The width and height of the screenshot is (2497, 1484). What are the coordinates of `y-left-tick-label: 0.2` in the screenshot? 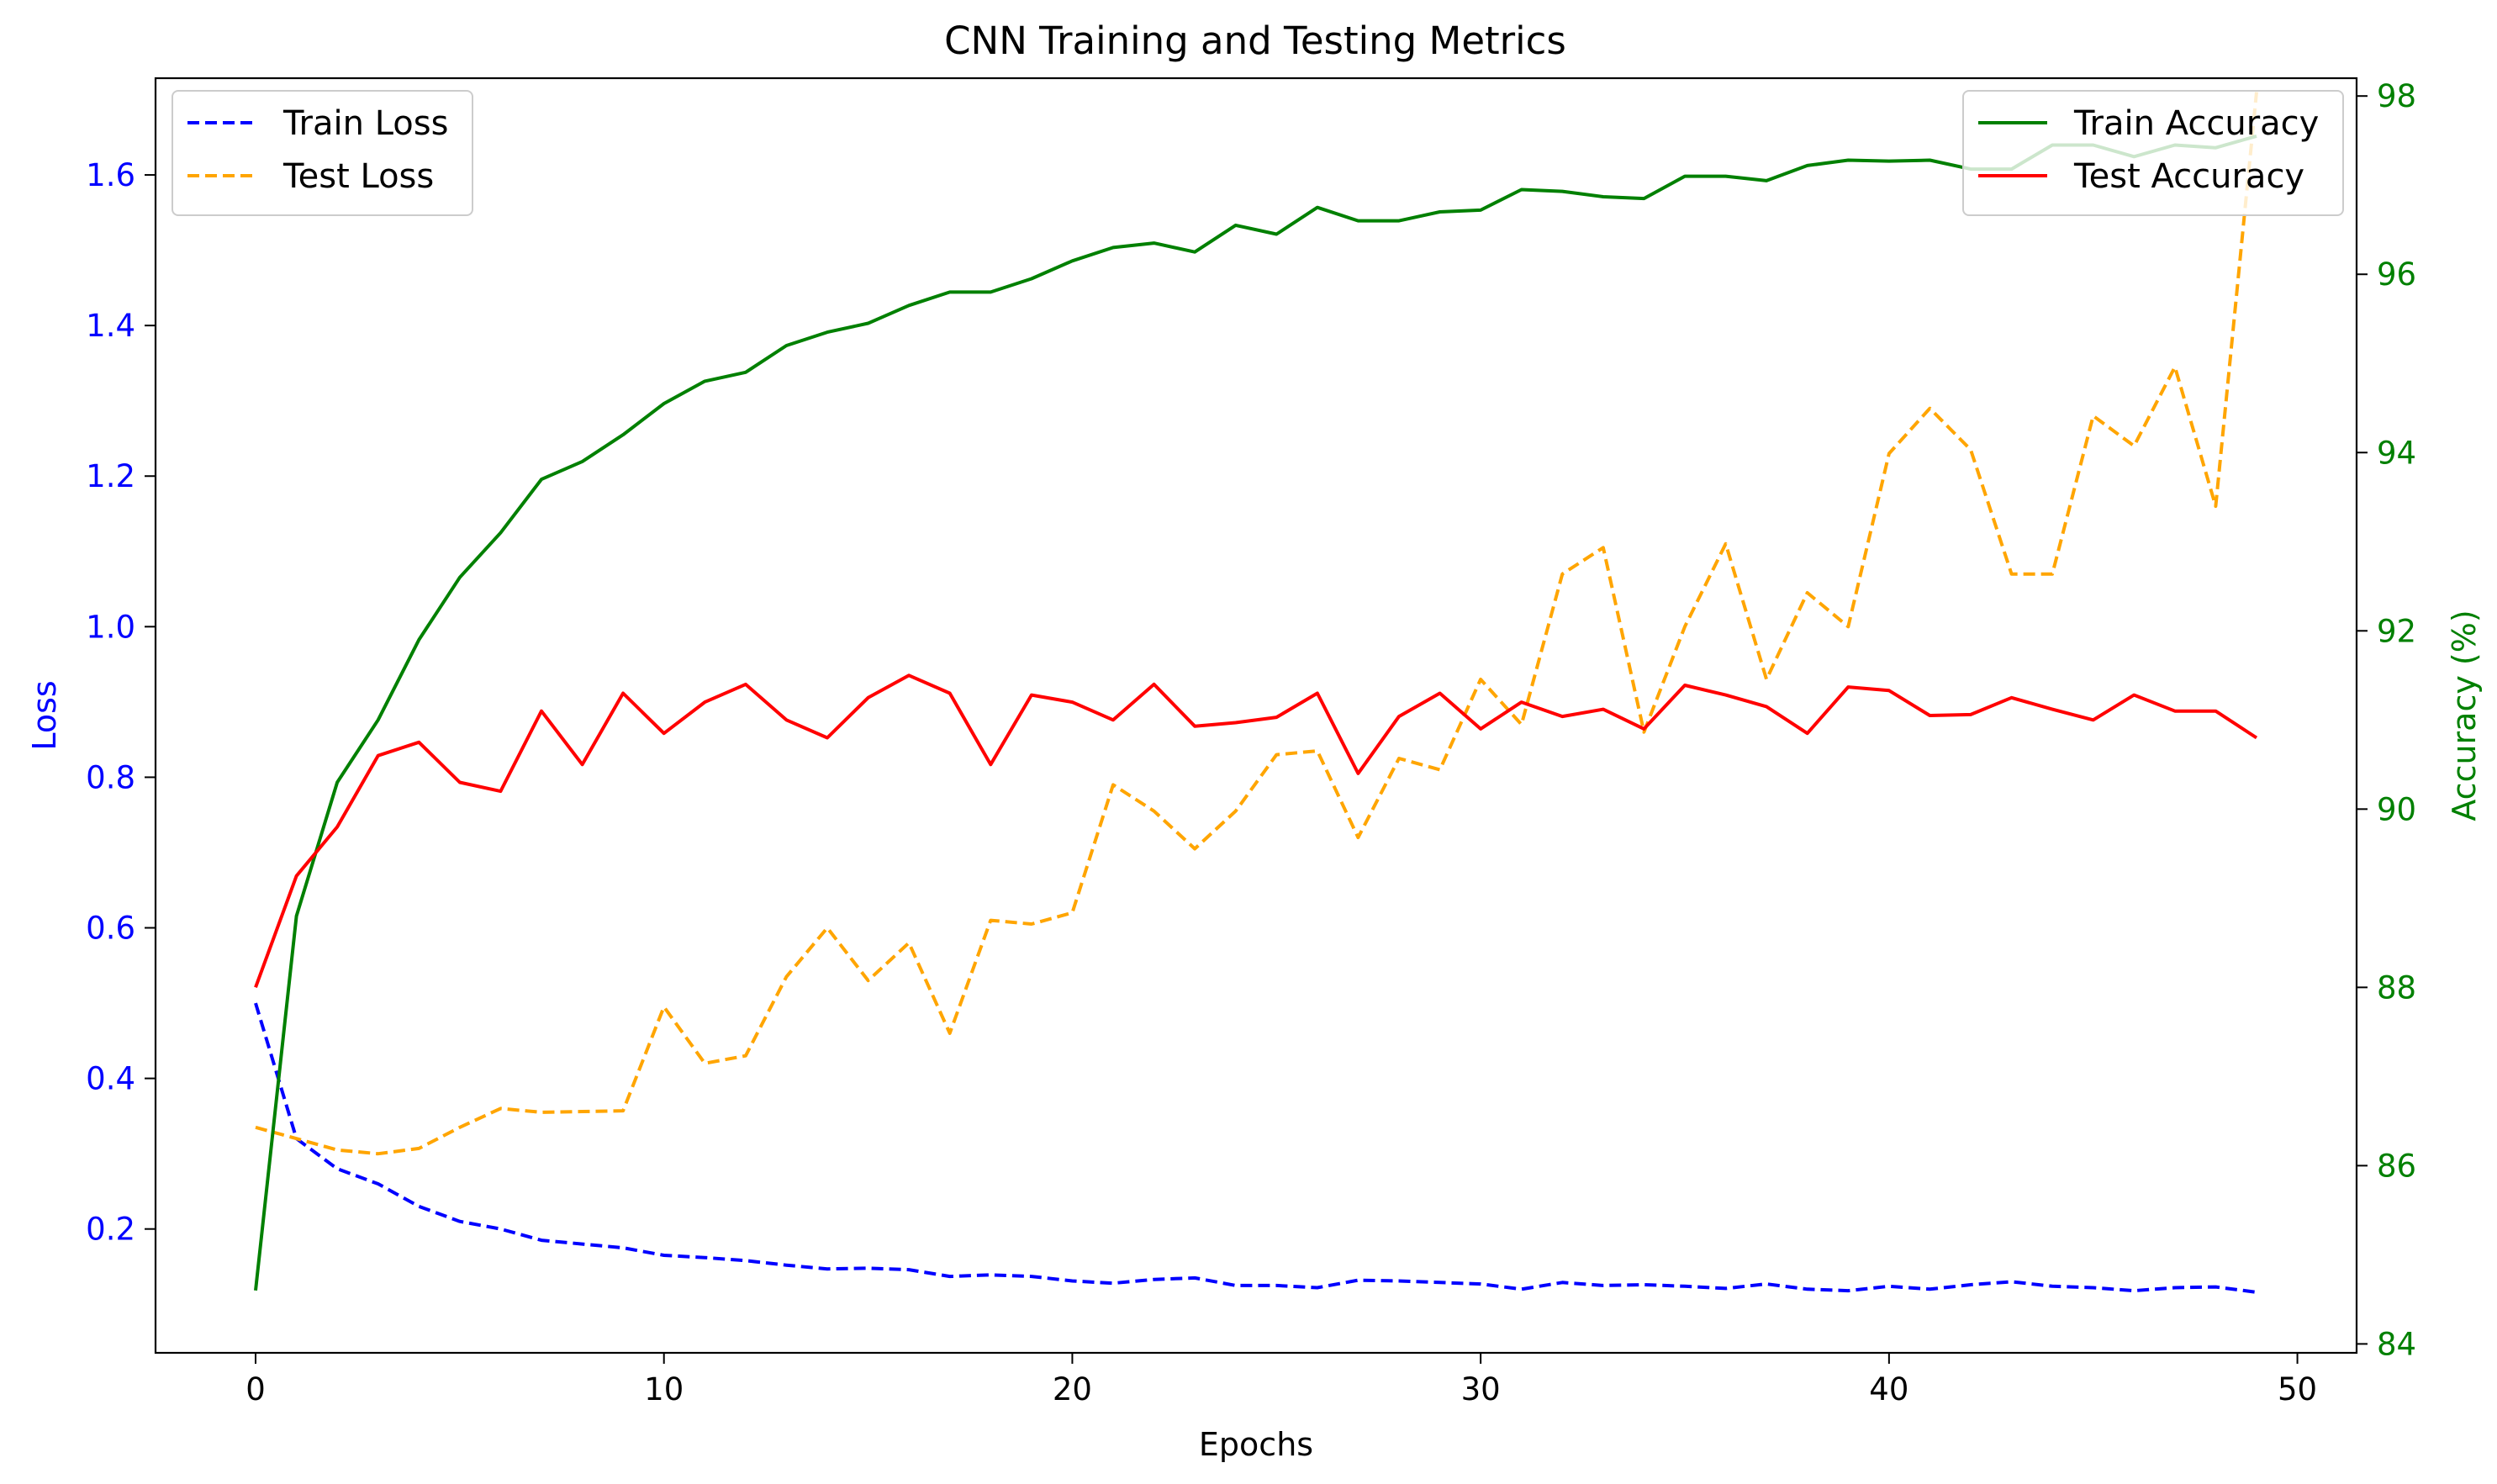 It's located at (110, 1230).